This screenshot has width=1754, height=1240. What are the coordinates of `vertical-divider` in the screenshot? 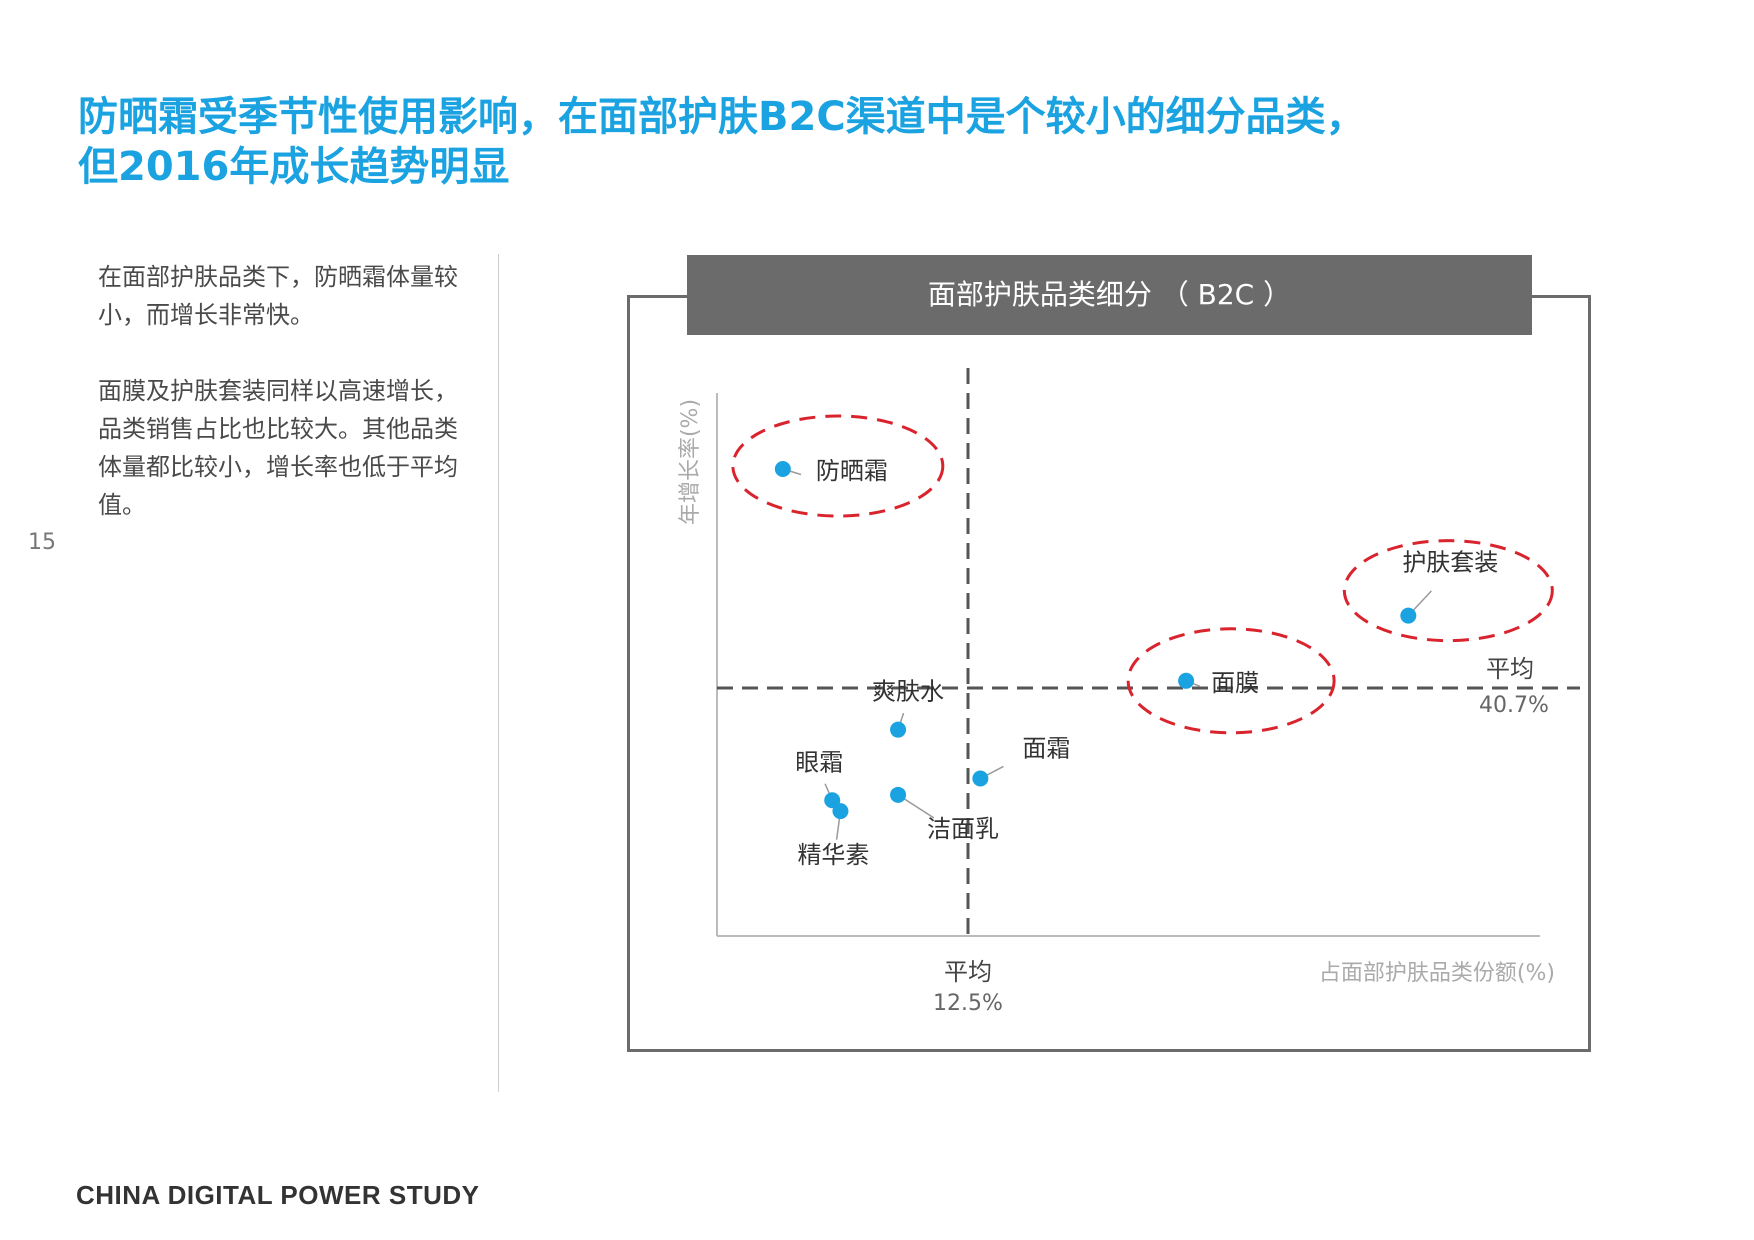 It's located at (498, 673).